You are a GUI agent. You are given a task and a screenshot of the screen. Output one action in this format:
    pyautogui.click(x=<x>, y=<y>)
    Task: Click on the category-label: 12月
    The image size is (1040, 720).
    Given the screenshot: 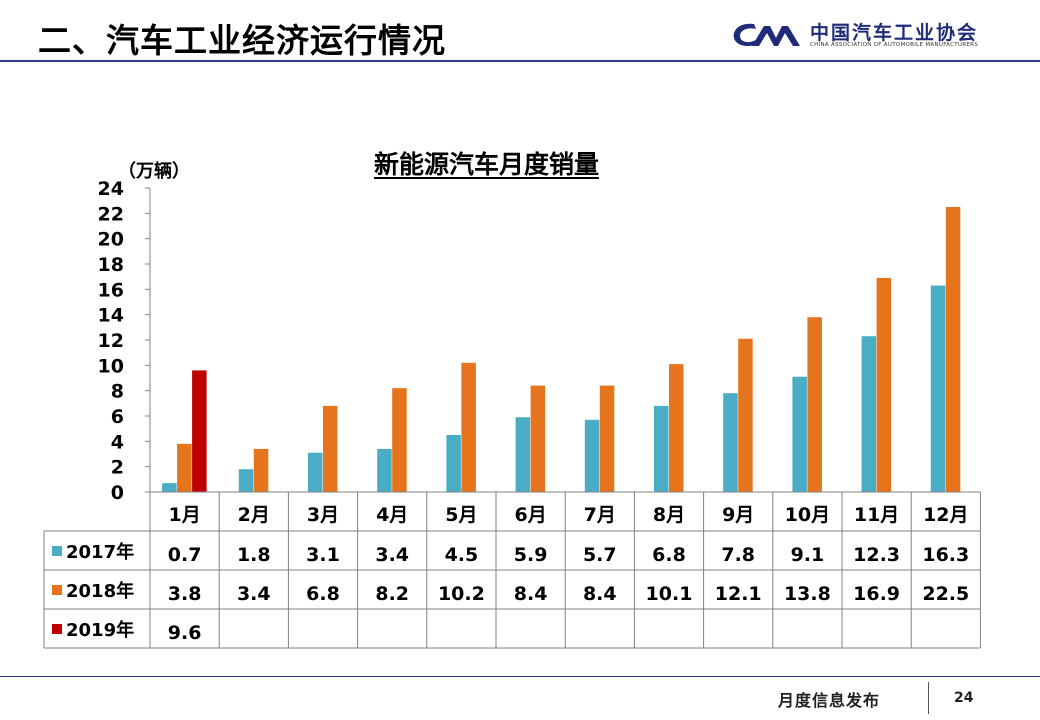 What is the action you would take?
    pyautogui.click(x=945, y=515)
    